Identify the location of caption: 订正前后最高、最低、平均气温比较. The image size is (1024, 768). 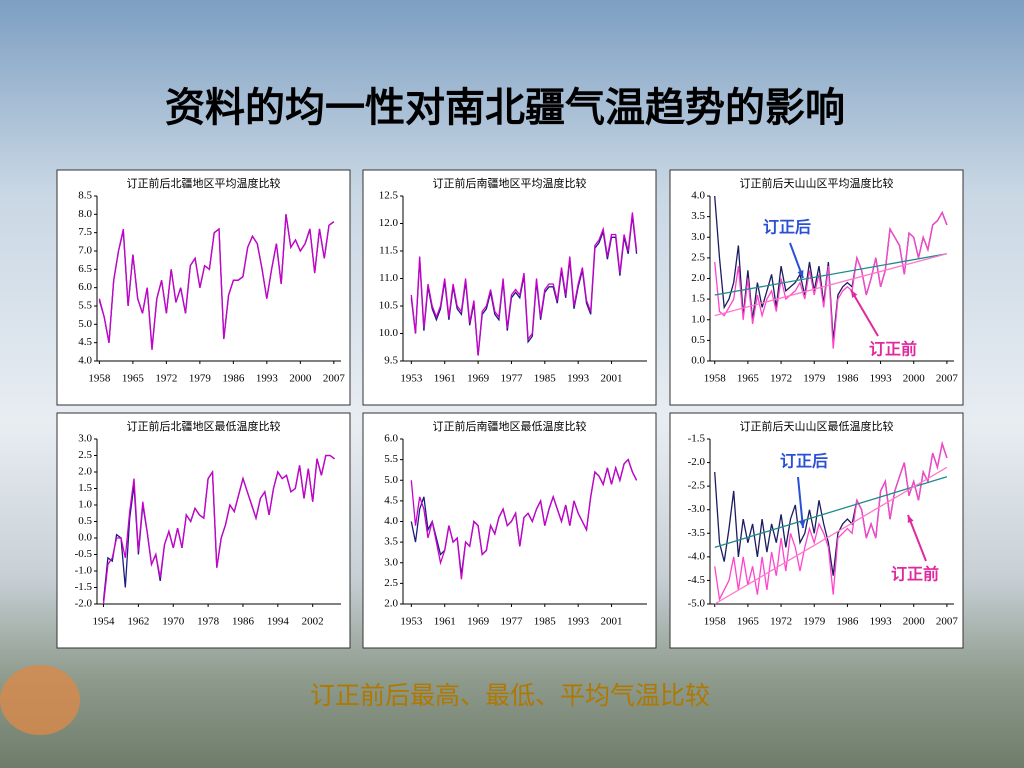
(510, 695).